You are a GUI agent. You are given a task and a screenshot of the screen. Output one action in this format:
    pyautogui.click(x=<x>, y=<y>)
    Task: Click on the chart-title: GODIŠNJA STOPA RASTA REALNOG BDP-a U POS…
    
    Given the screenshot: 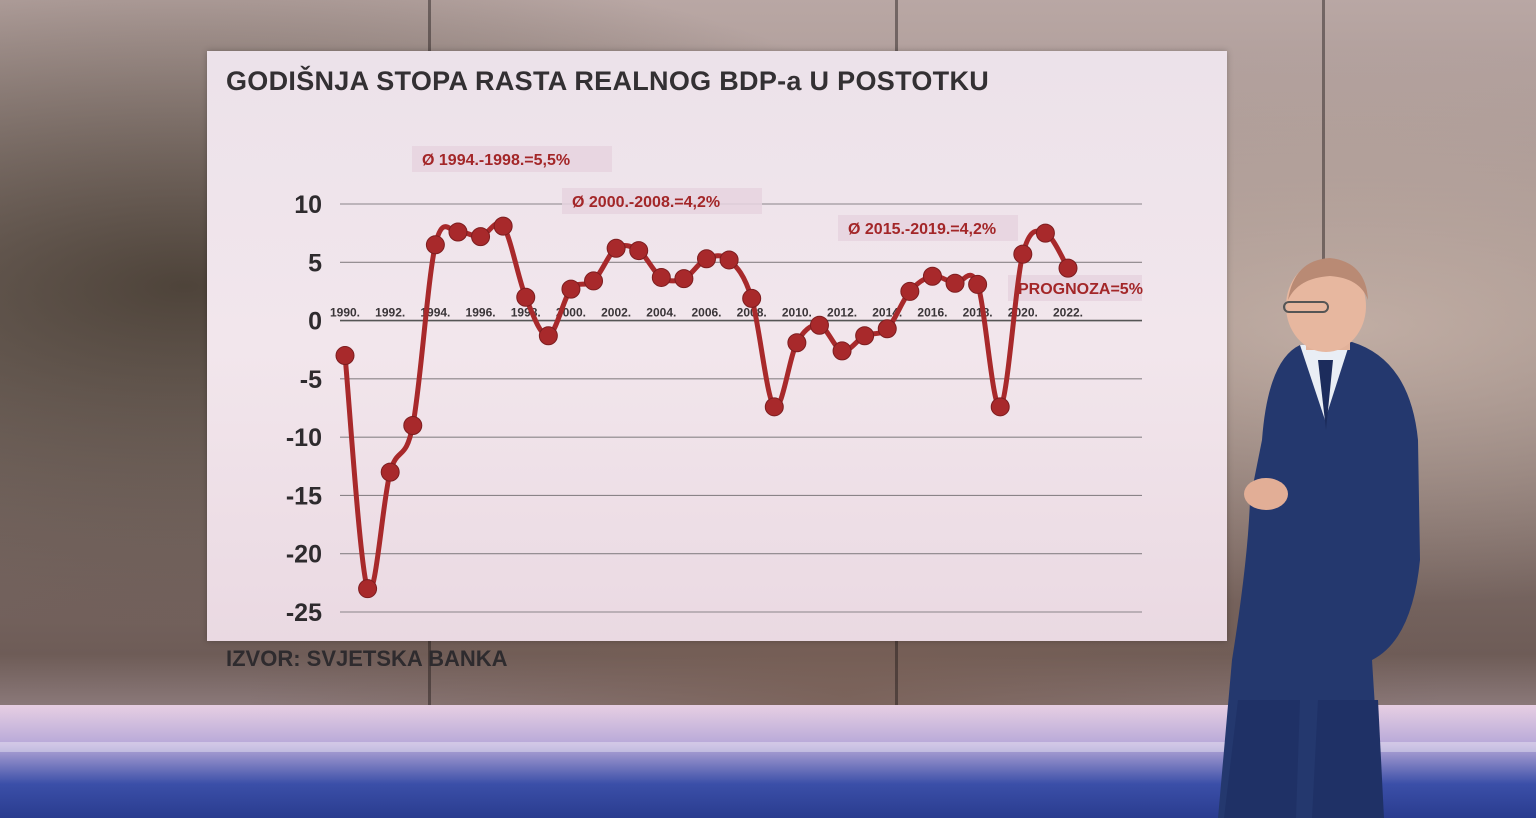 What is the action you would take?
    pyautogui.click(x=608, y=81)
    